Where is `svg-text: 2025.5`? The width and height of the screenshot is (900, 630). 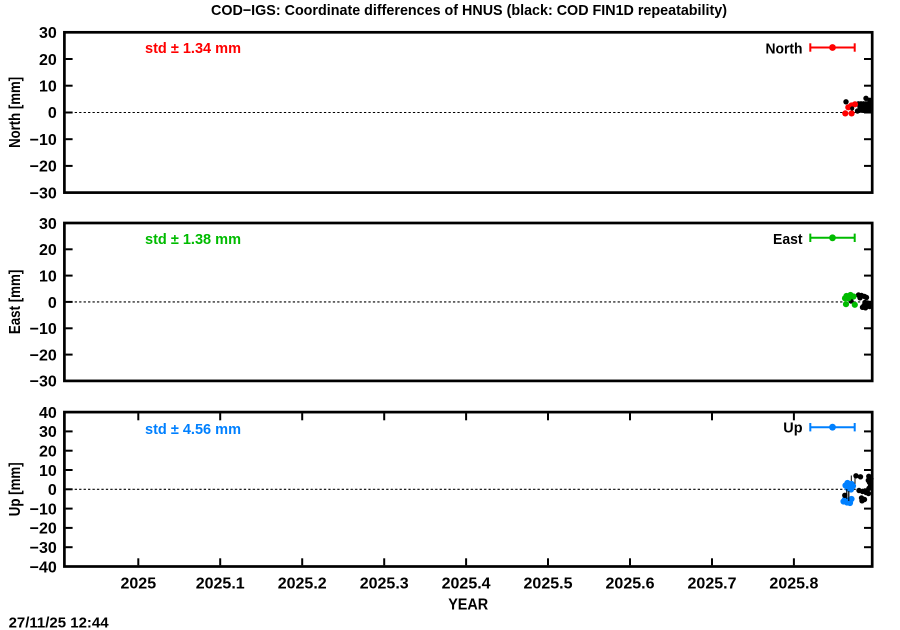
svg-text: 2025.5 is located at coordinates (548, 583).